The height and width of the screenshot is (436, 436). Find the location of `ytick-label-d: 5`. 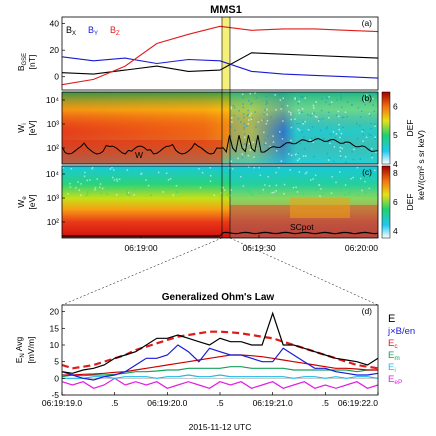

ytick-label-d: 5 is located at coordinates (56, 362).